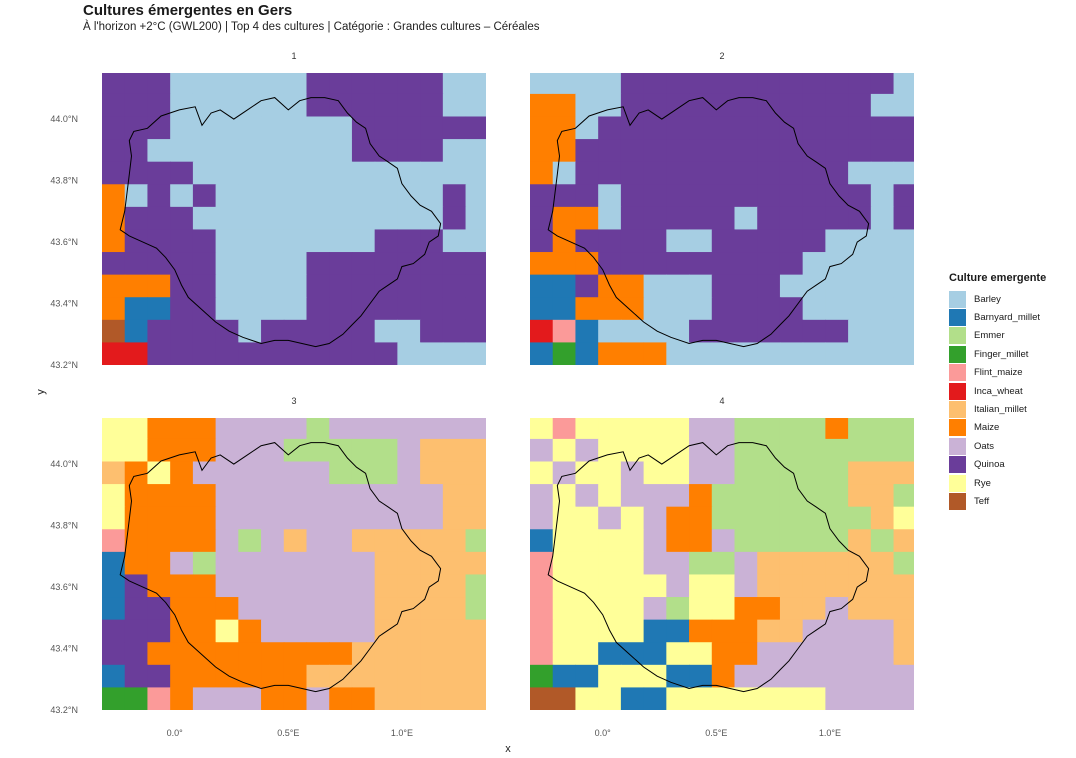  I want to click on raster-cells, so click(722, 219).